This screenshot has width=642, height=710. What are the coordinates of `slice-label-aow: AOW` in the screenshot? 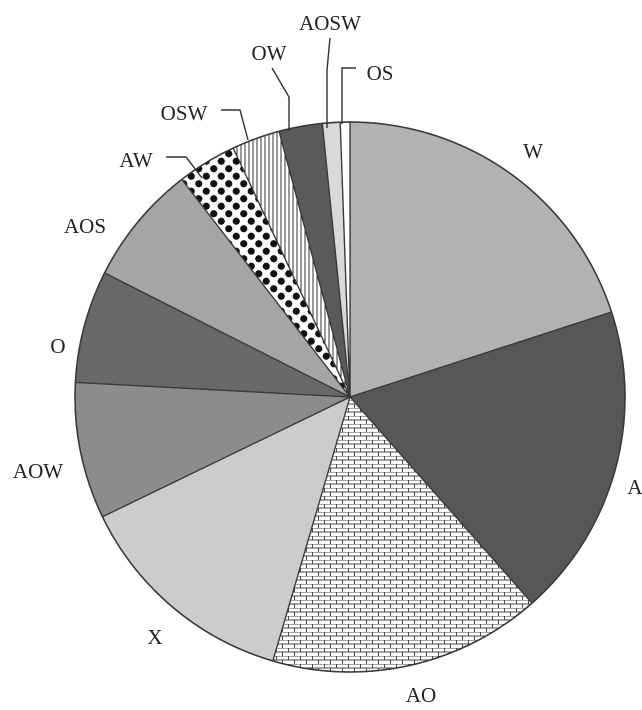 It's located at (38, 471).